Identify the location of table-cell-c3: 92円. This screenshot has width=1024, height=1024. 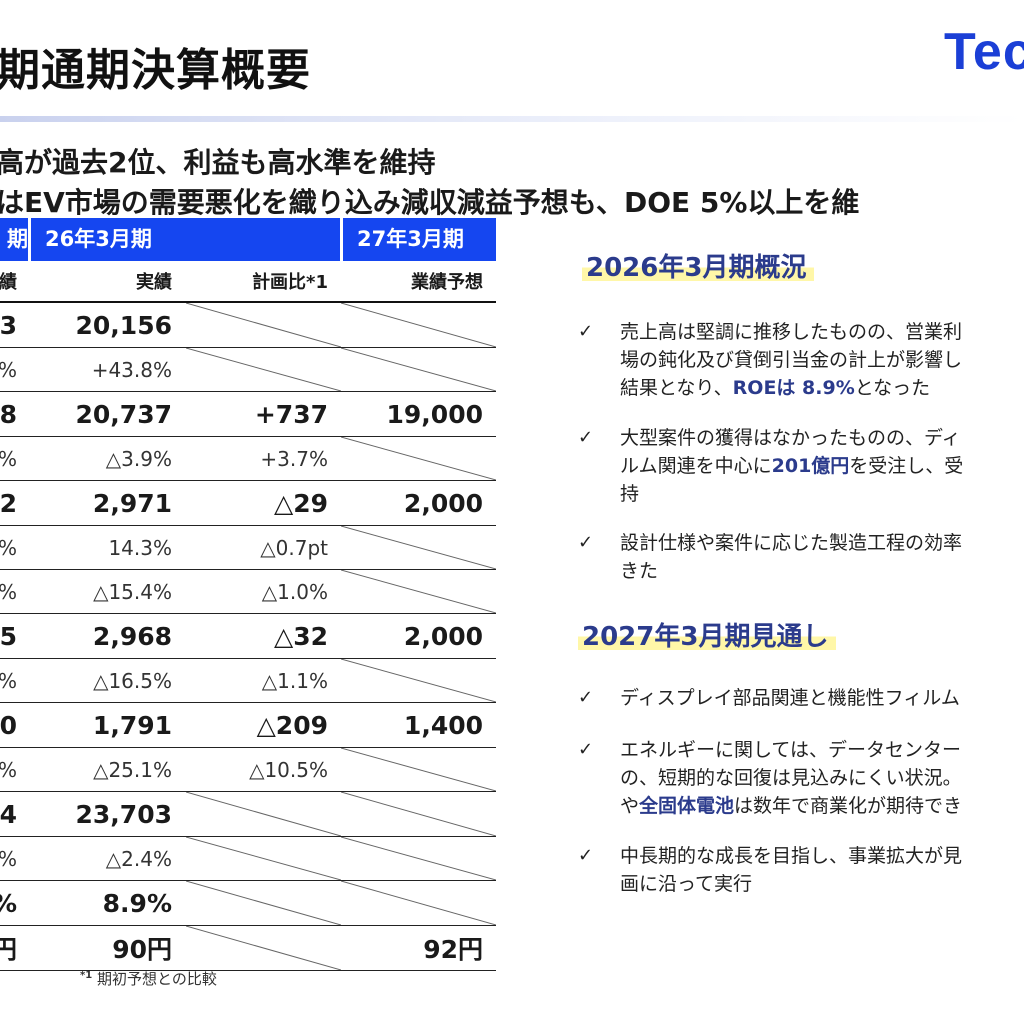
(453, 949).